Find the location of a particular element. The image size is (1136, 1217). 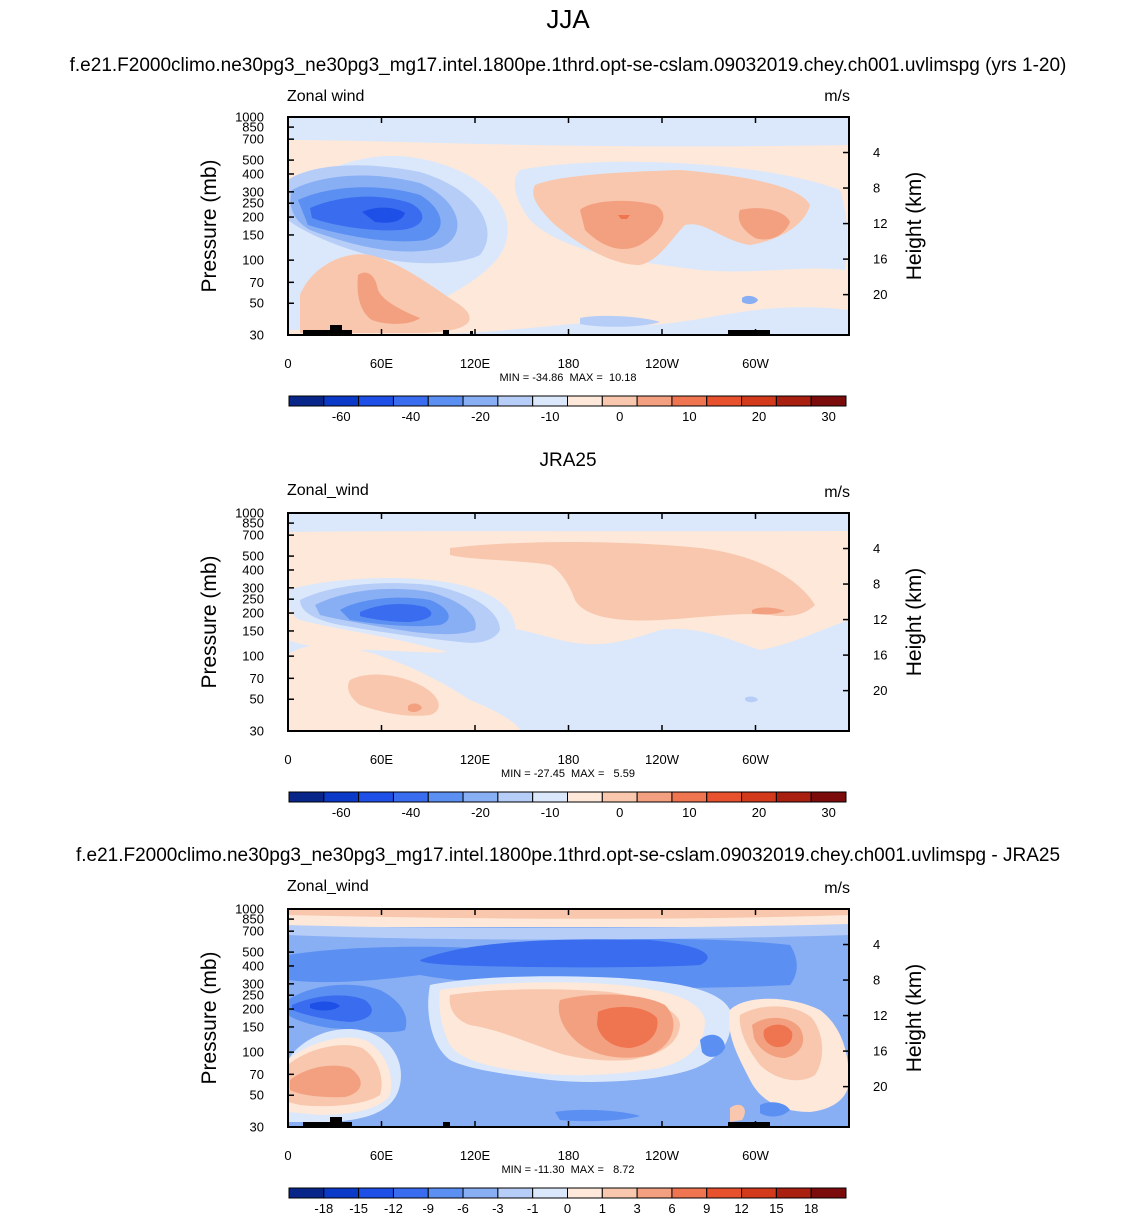

panel-3-y-axis-title: Pressure (mb) is located at coordinates (209, 1017).